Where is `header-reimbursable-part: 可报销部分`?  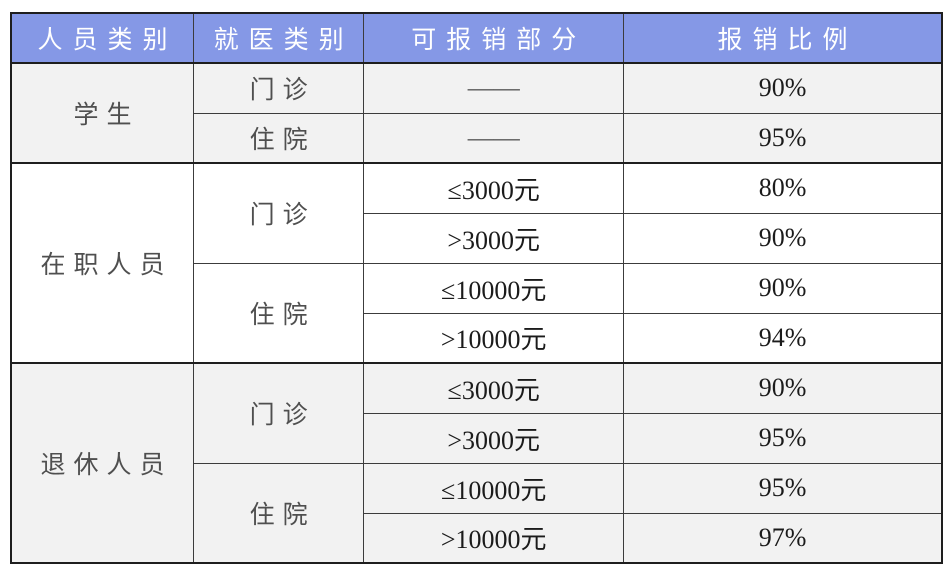
header-reimbursable-part: 可报销部分 is located at coordinates (494, 38).